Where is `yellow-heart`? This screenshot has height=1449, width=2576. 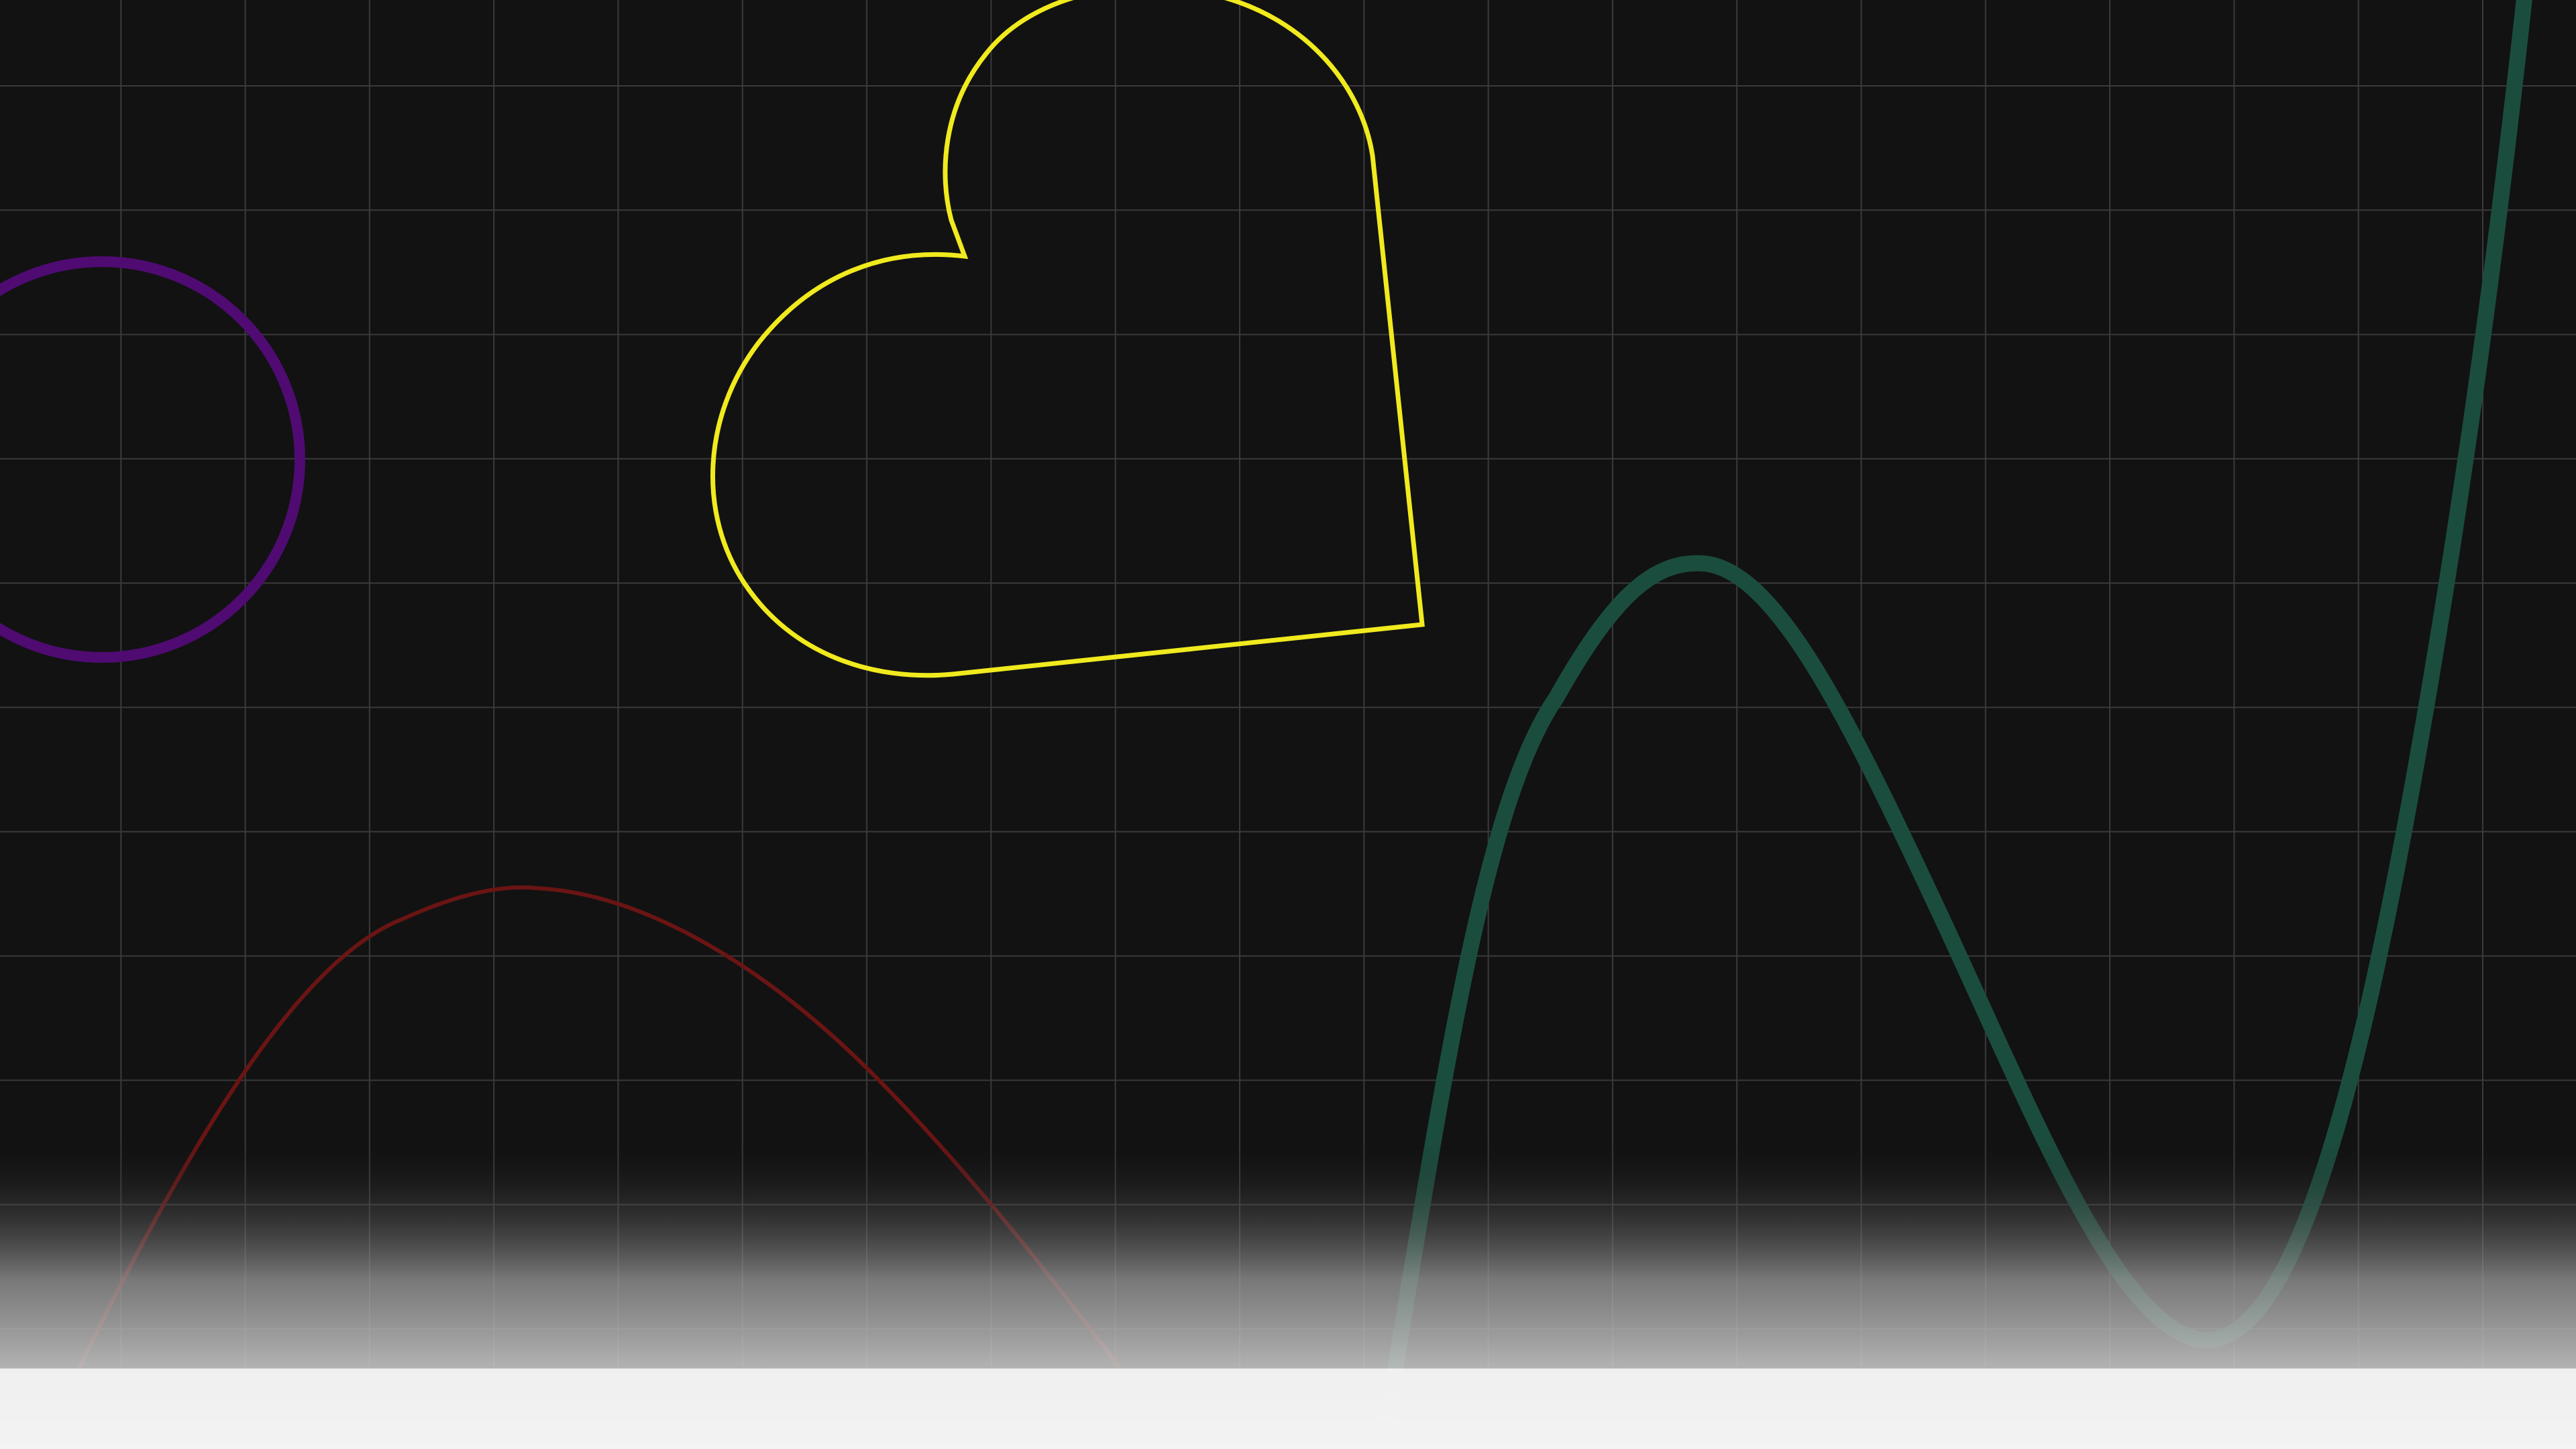
yellow-heart is located at coordinates (1067, 339).